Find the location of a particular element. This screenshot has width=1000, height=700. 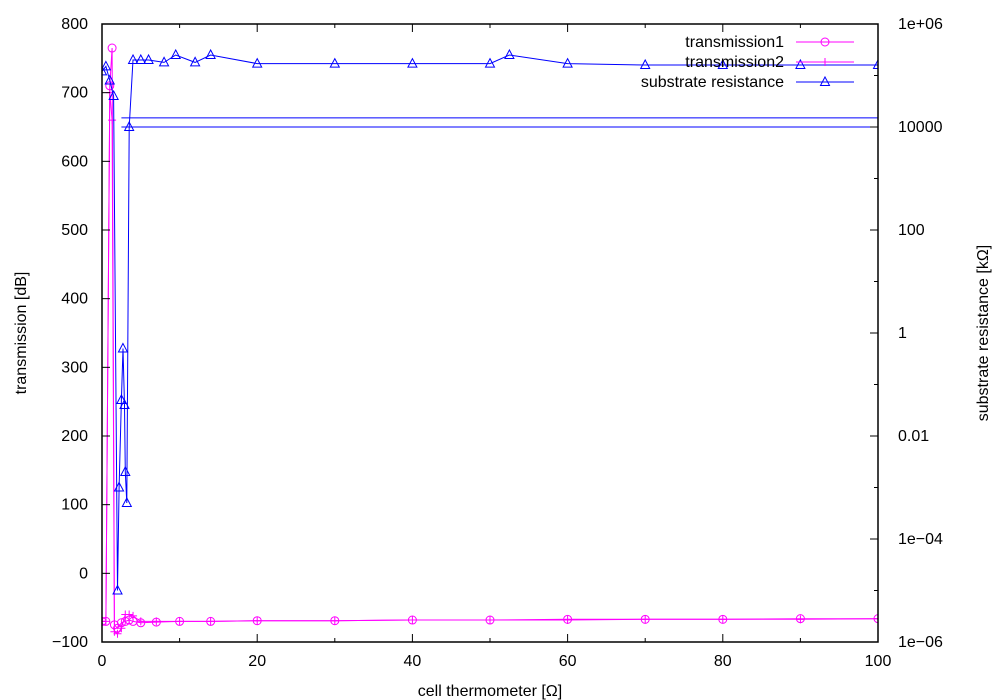

y-tick-label: 800 is located at coordinates (74, 24).